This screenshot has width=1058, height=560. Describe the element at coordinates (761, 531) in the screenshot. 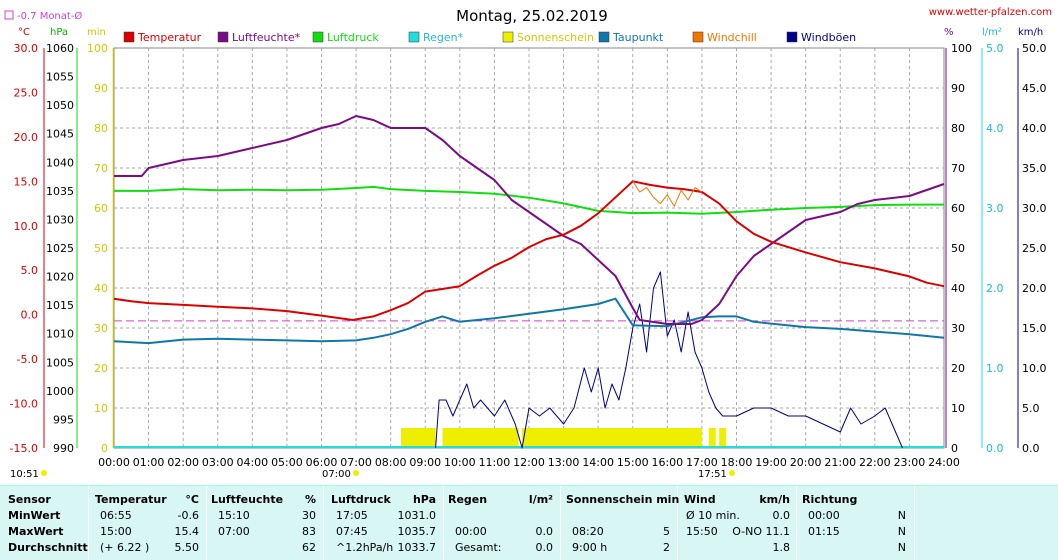

I see `wind-value: O-NO 11.1` at that location.